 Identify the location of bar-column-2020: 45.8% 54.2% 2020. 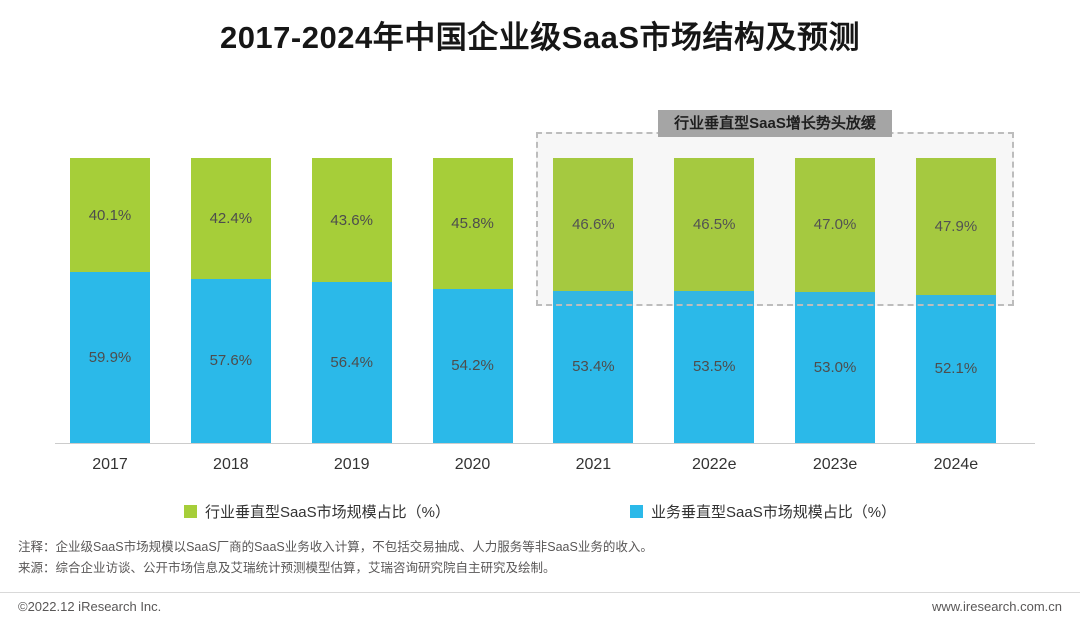
(472, 316).